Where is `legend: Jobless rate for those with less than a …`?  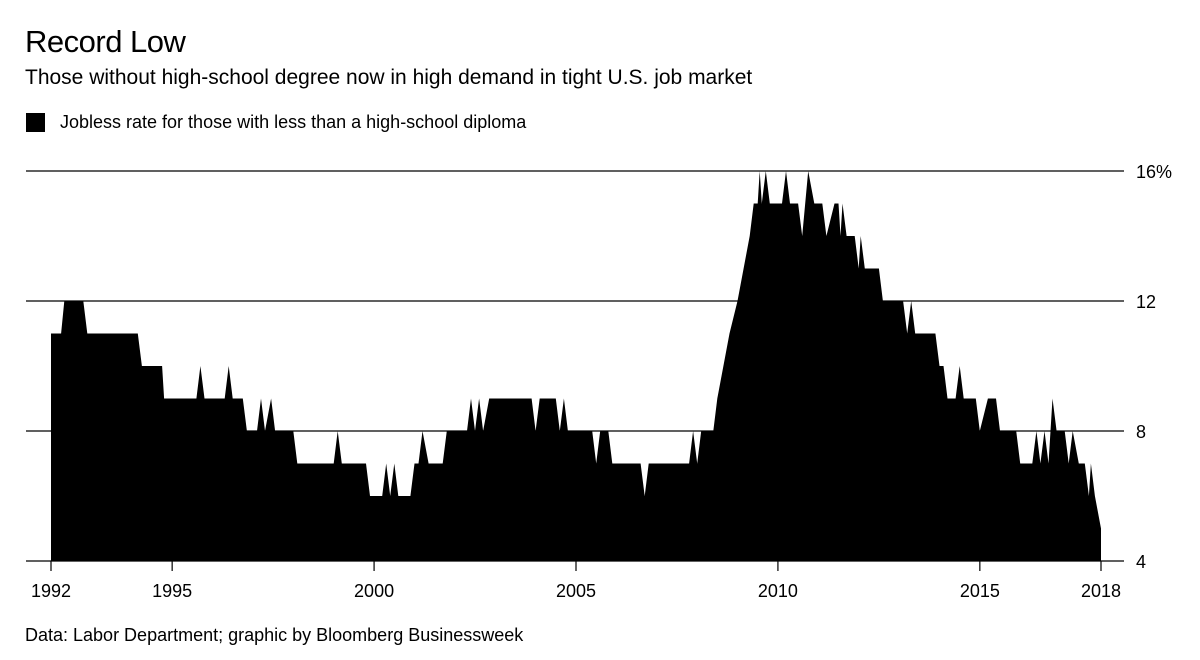 legend: Jobless rate for those with less than a … is located at coordinates (276, 122).